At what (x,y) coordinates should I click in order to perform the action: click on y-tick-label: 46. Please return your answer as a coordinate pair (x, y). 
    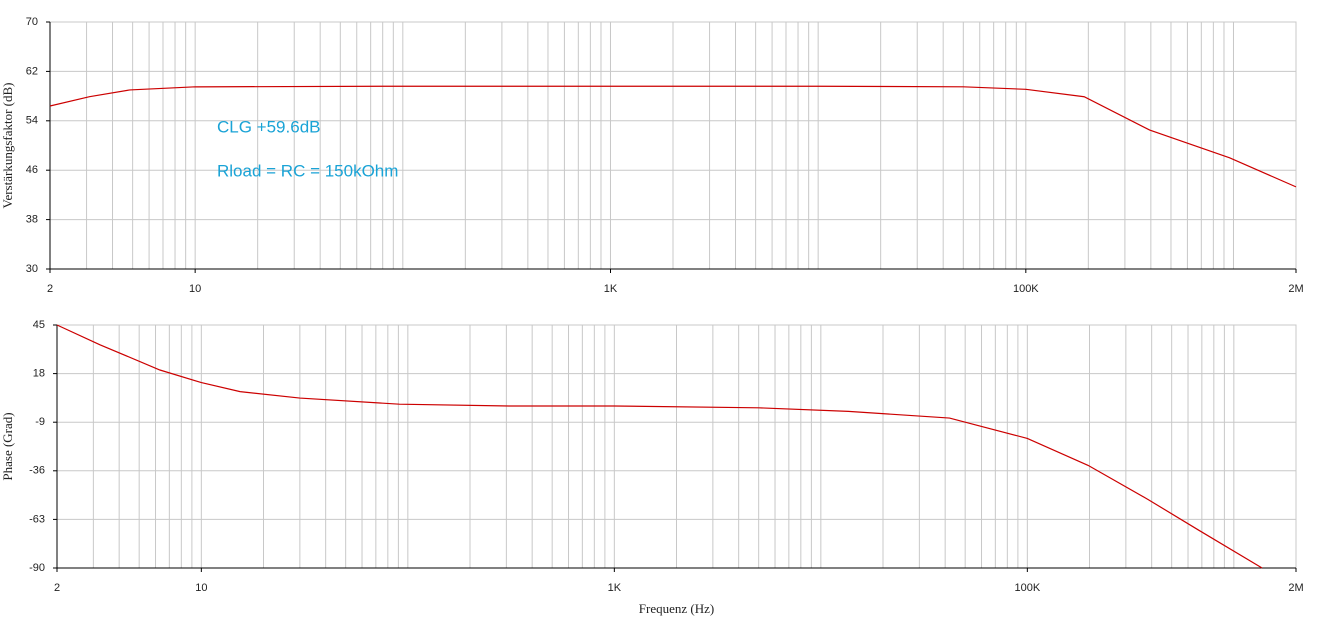
    Looking at the image, I should click on (32, 170).